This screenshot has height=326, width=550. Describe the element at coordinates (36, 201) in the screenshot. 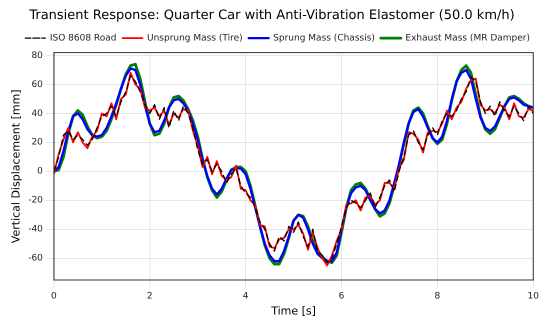

I see `y-tick-label: -20` at that location.